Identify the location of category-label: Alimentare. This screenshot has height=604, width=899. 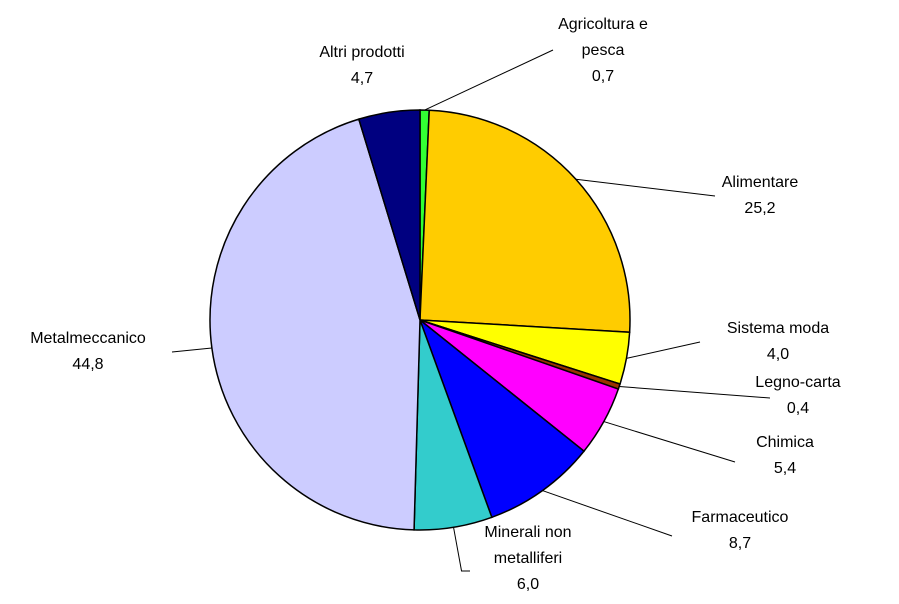
(760, 182).